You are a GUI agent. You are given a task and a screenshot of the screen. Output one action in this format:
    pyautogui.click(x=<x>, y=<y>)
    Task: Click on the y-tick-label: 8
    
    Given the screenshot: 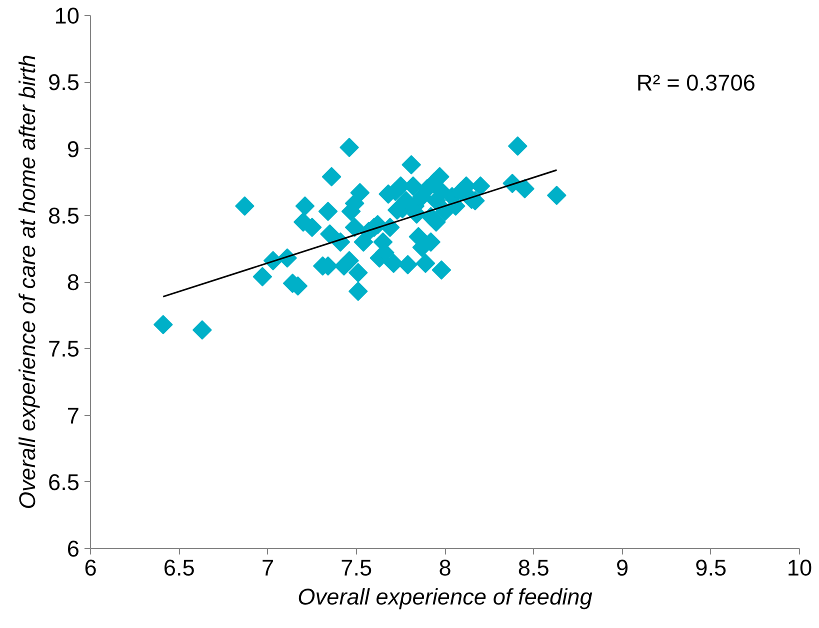 What is the action you would take?
    pyautogui.click(x=73, y=282)
    